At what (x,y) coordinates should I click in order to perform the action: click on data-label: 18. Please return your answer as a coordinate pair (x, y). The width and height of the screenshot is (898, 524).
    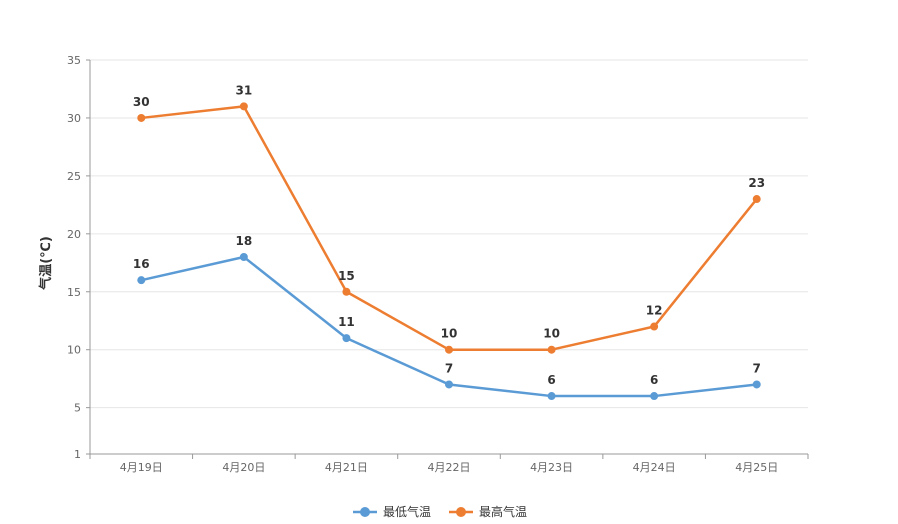
    Looking at the image, I should click on (244, 241).